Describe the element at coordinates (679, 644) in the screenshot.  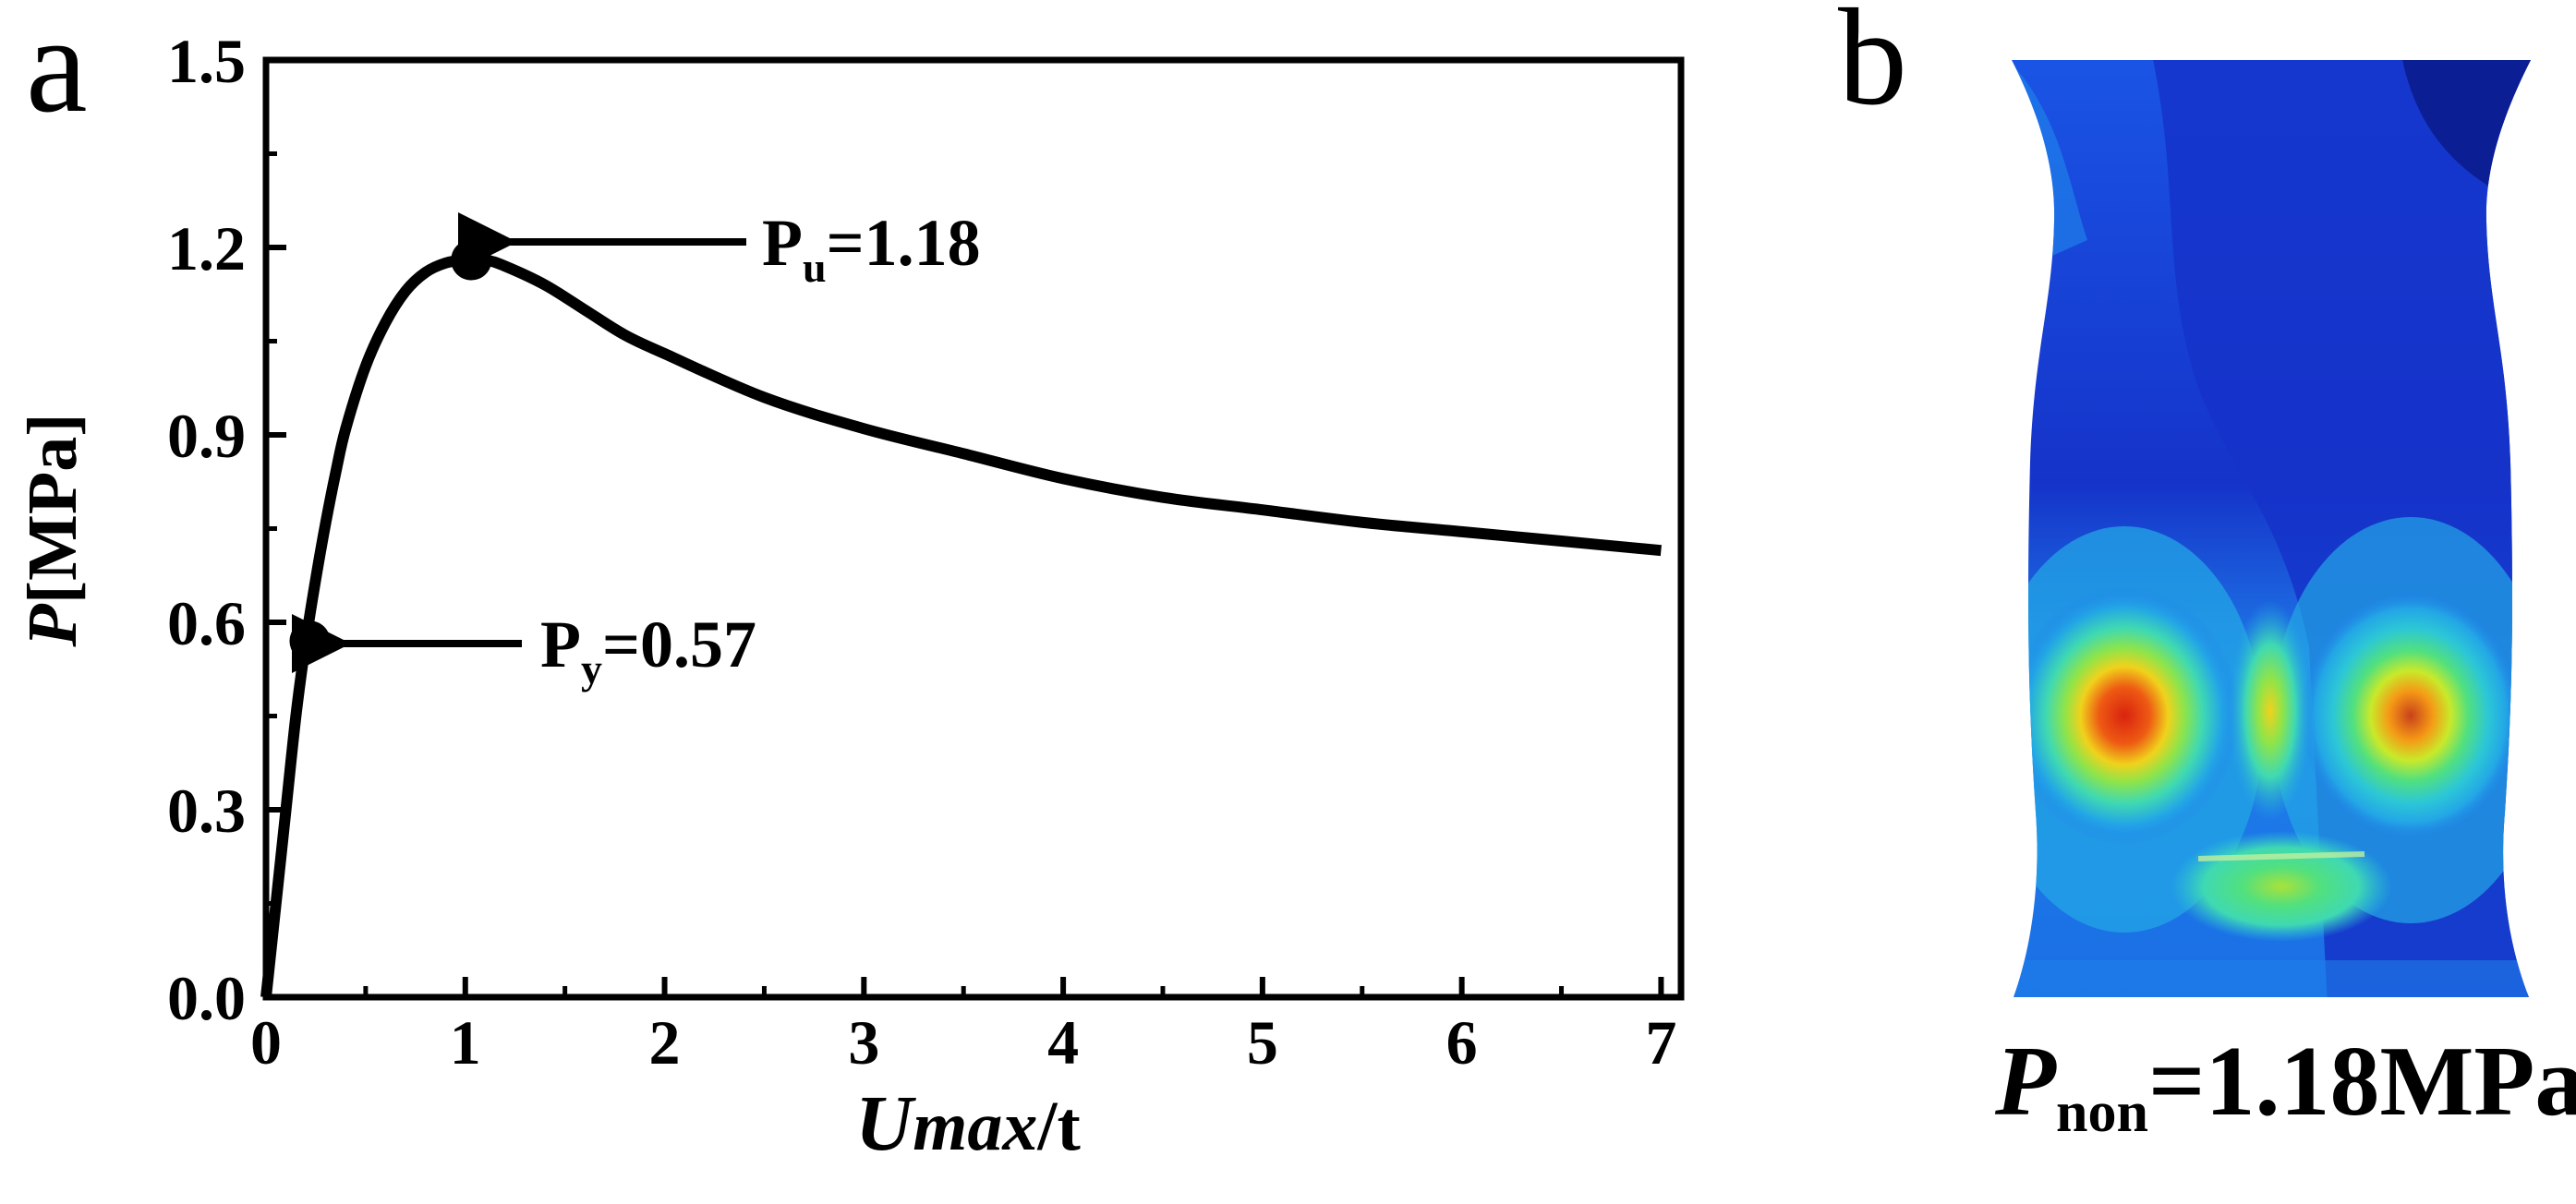
I see `annotation-py-value: =0.57` at that location.